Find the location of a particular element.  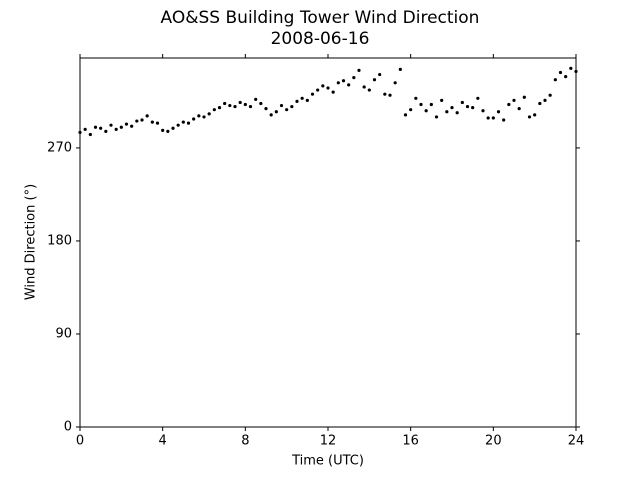

x-tick-label: 20 is located at coordinates (493, 441).